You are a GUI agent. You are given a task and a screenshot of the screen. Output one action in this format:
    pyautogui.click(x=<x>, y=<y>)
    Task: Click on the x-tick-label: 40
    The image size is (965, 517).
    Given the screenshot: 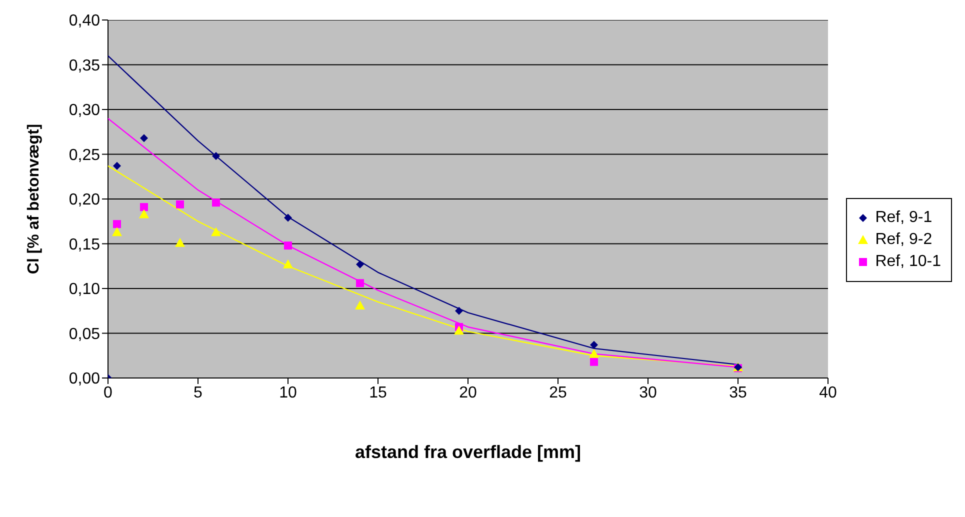 What is the action you would take?
    pyautogui.click(x=828, y=393)
    